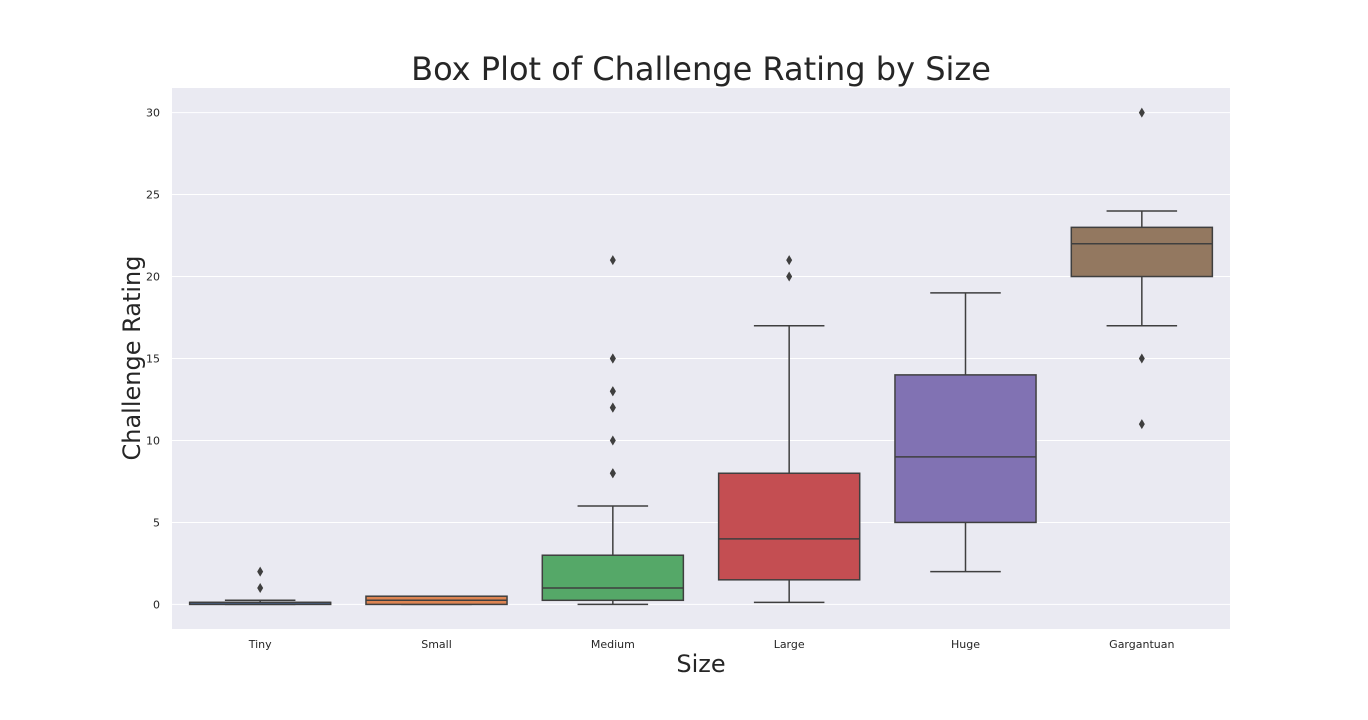 The width and height of the screenshot is (1368, 720). What do you see at coordinates (132, 358) in the screenshot?
I see `y-axis-label: Challenge Rating` at bounding box center [132, 358].